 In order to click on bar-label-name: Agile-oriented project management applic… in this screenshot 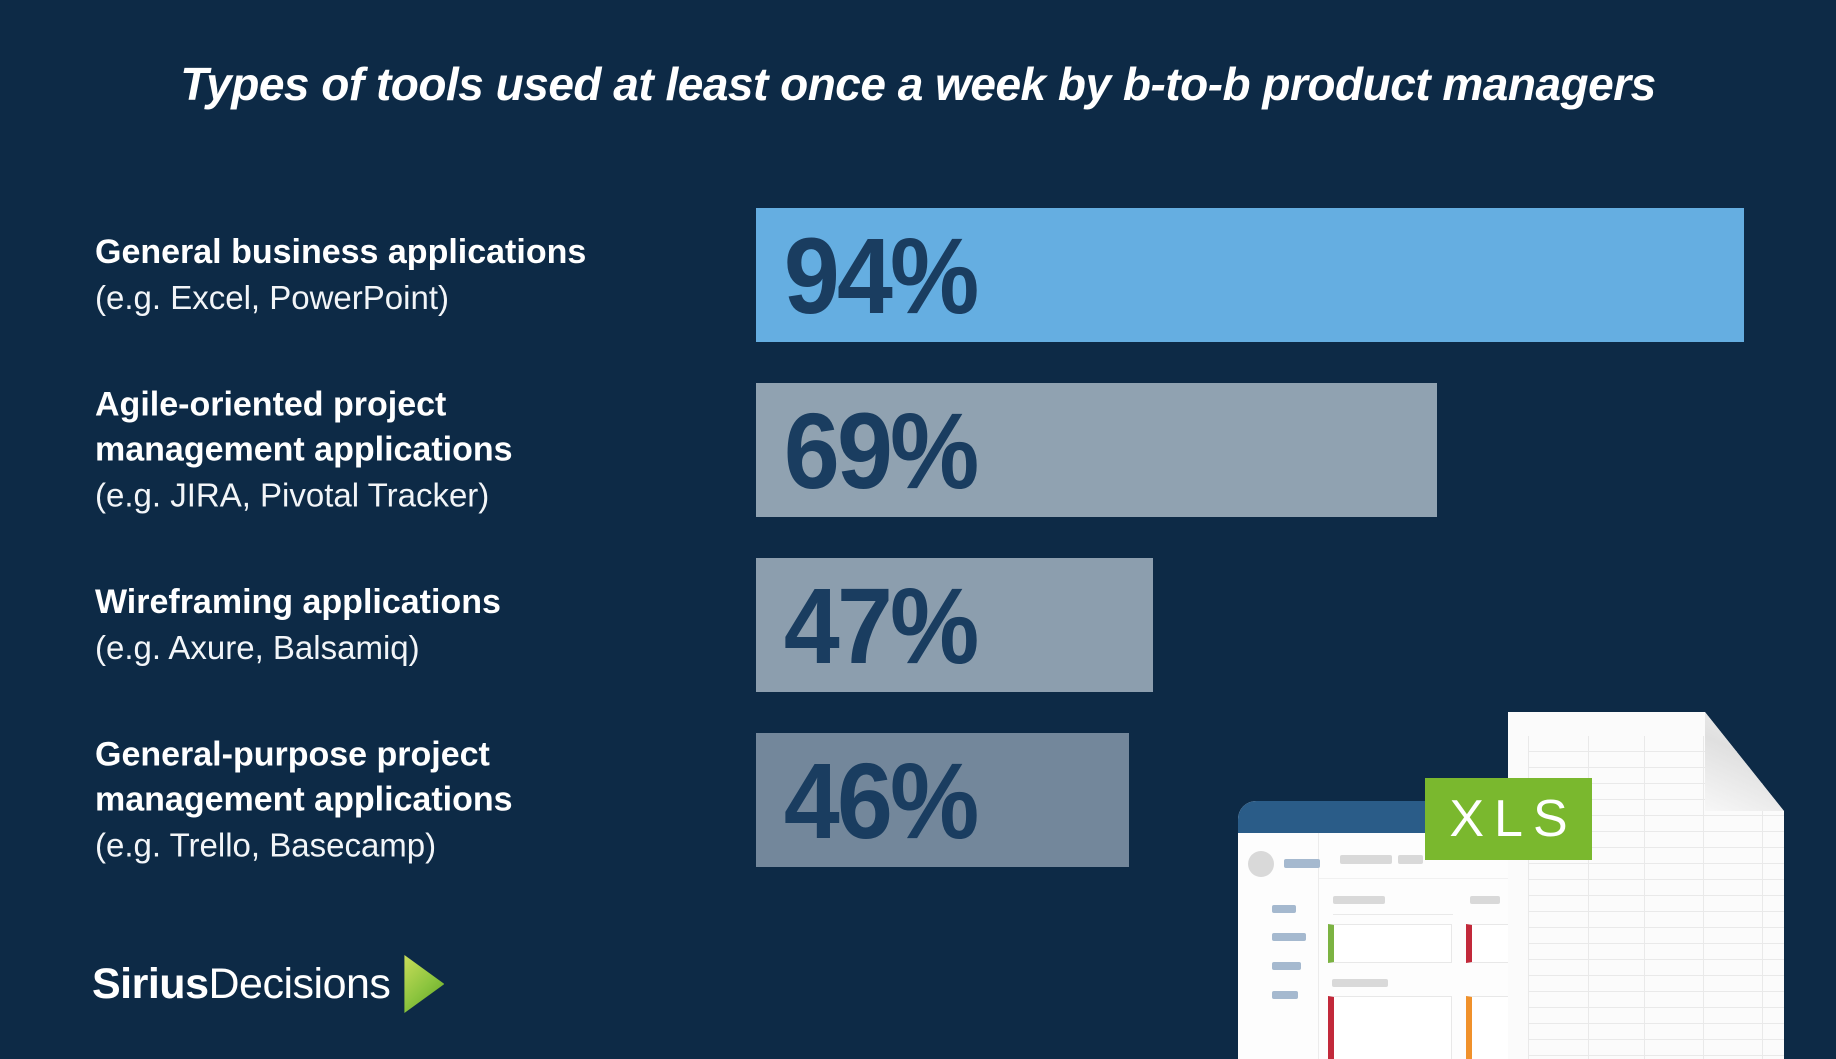, I will do `click(304, 427)`.